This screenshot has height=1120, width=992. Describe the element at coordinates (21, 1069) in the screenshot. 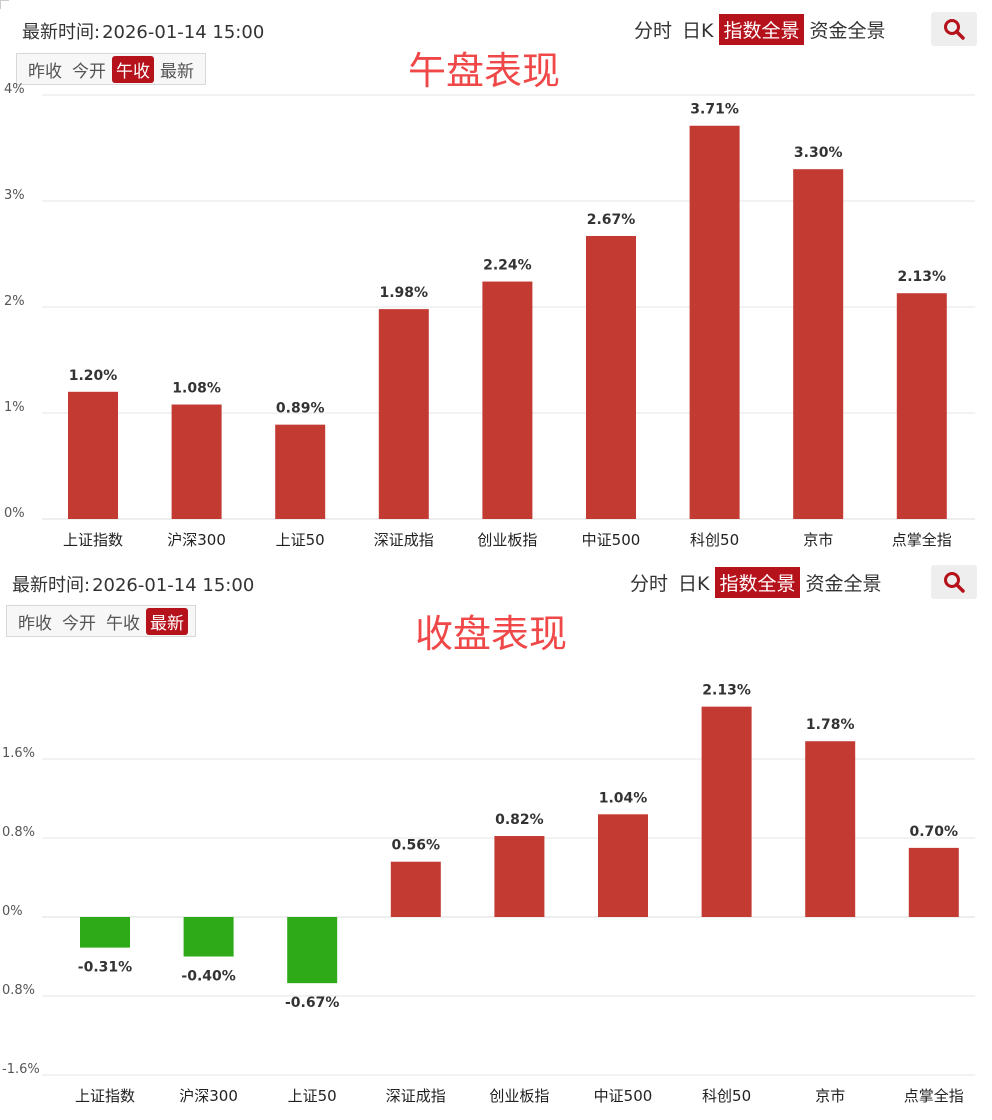

I see `y-tick-label: -1.6%` at that location.